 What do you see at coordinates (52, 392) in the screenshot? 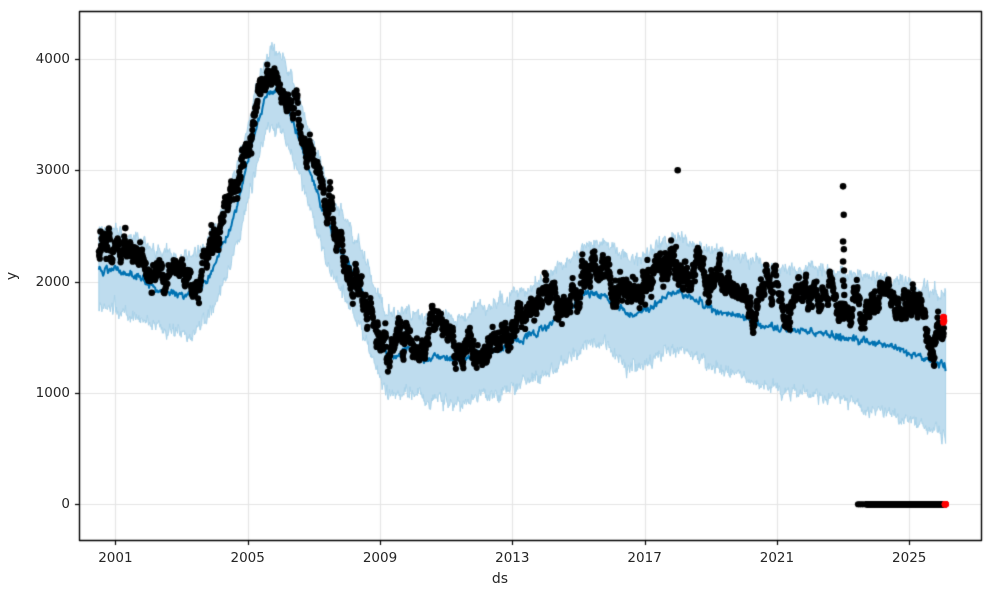
I see `y-axis-tick-1000: 1000` at bounding box center [52, 392].